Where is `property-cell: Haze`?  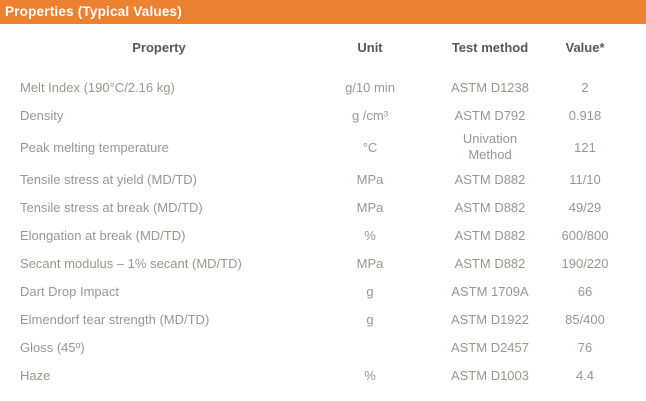 property-cell: Haze is located at coordinates (35, 375).